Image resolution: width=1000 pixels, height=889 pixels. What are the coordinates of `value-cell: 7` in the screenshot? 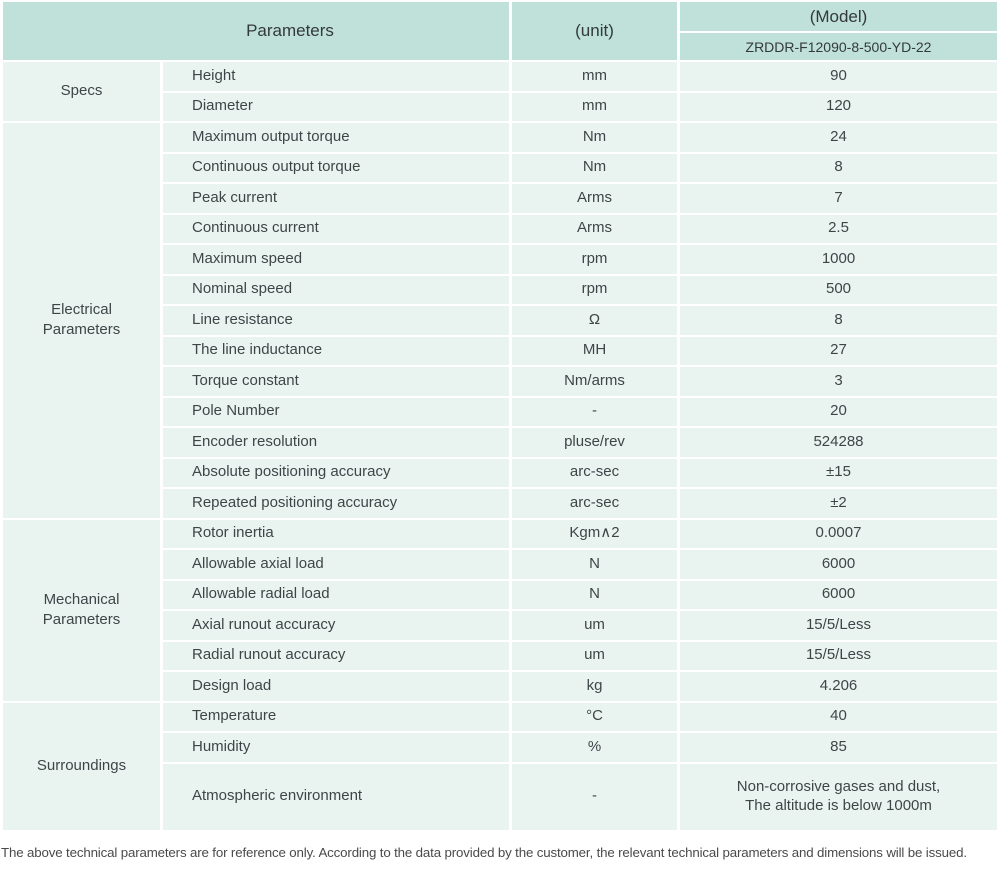 It's located at (838, 198).